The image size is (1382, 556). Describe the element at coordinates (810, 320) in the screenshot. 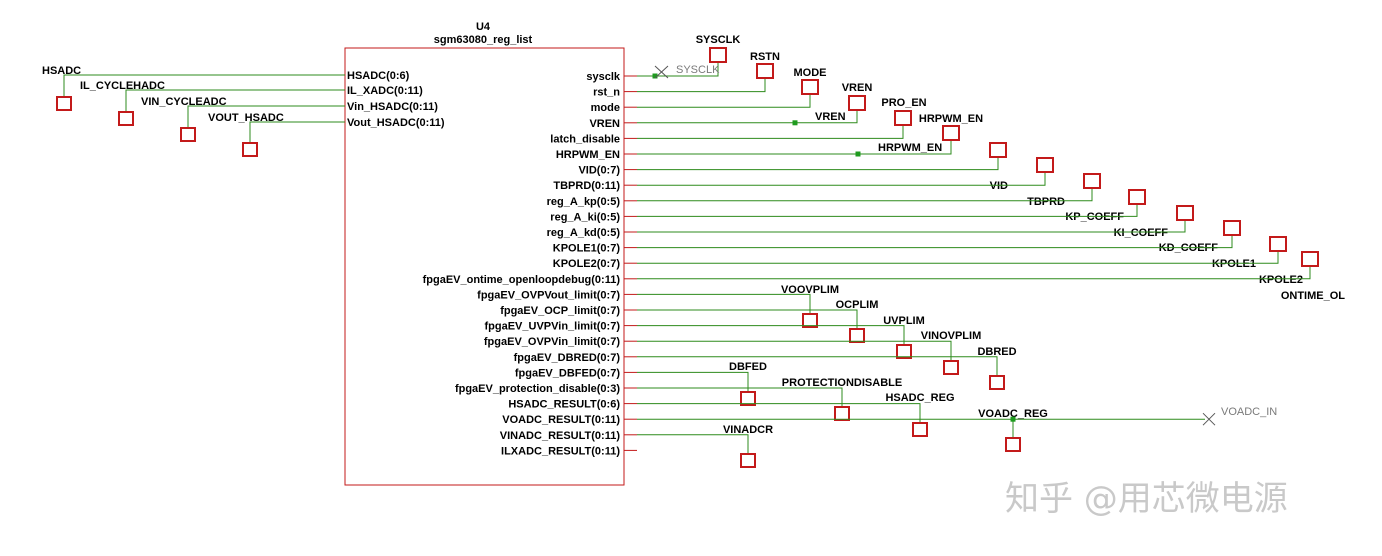

I see `port-voovplim` at that location.